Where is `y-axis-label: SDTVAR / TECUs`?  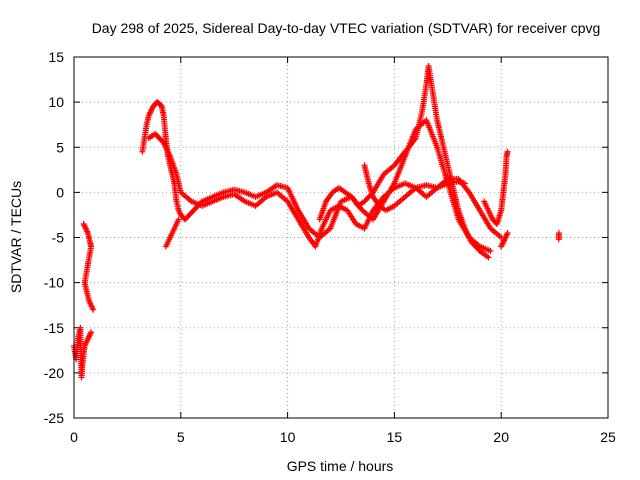 y-axis-label: SDTVAR / TECUs is located at coordinates (16, 237).